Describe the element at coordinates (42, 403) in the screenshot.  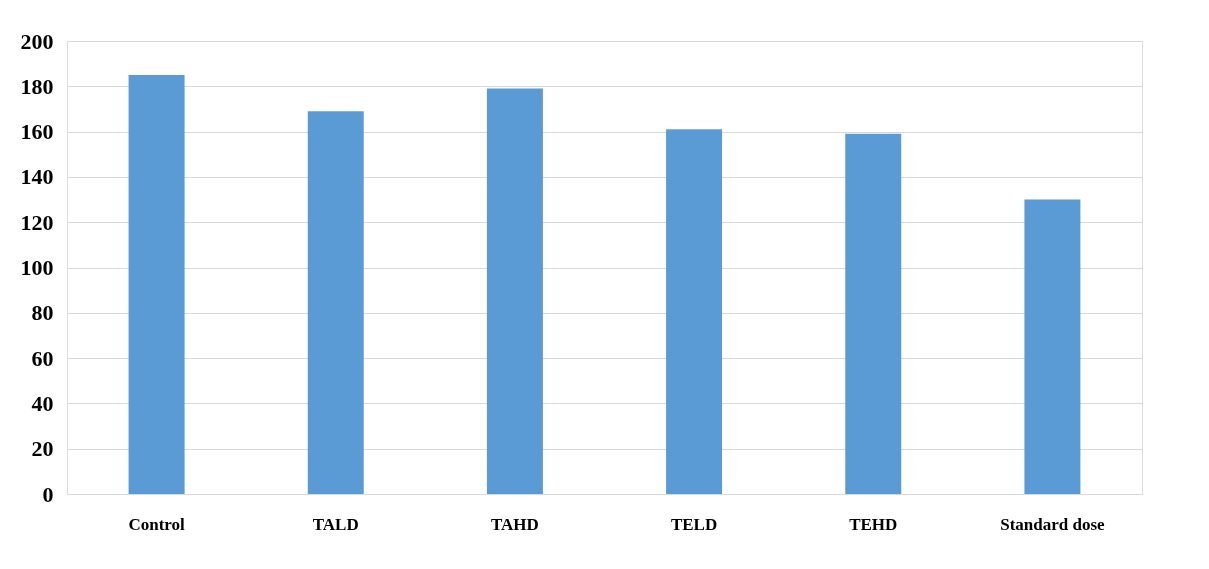
I see `y-tick-label: 40` at that location.